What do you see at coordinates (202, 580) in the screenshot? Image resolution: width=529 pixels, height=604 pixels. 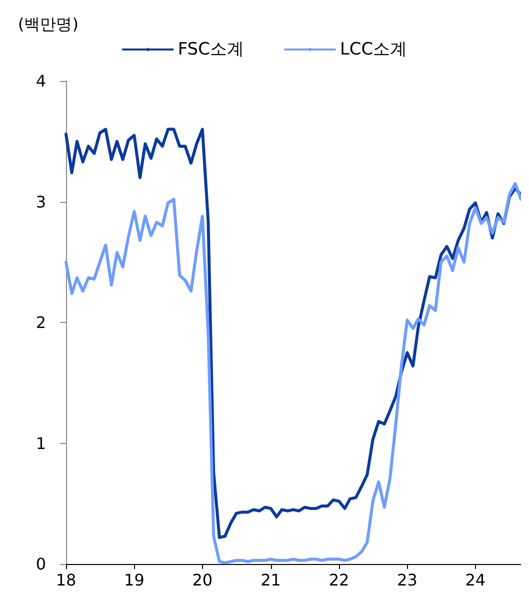 I see `x-tick-label: 20` at bounding box center [202, 580].